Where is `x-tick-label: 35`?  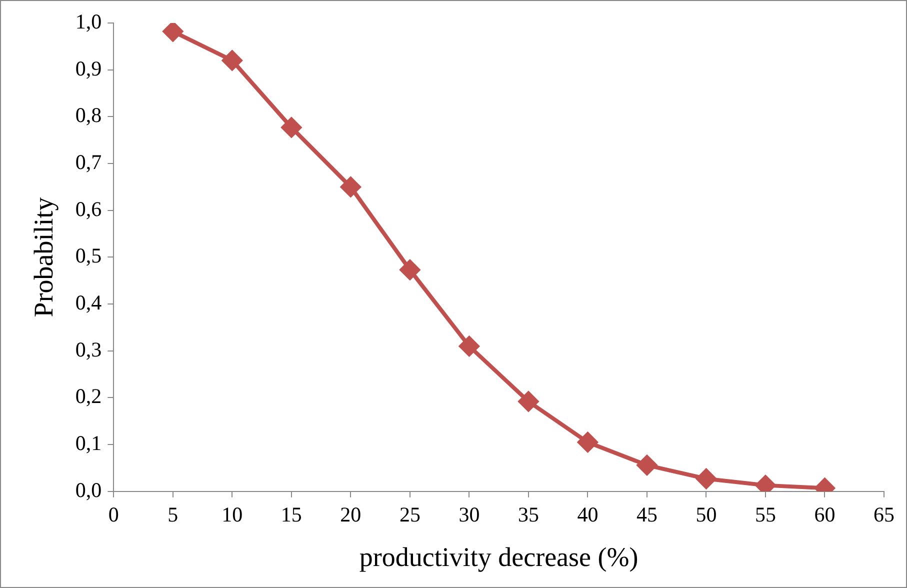 x-tick-label: 35 is located at coordinates (528, 514).